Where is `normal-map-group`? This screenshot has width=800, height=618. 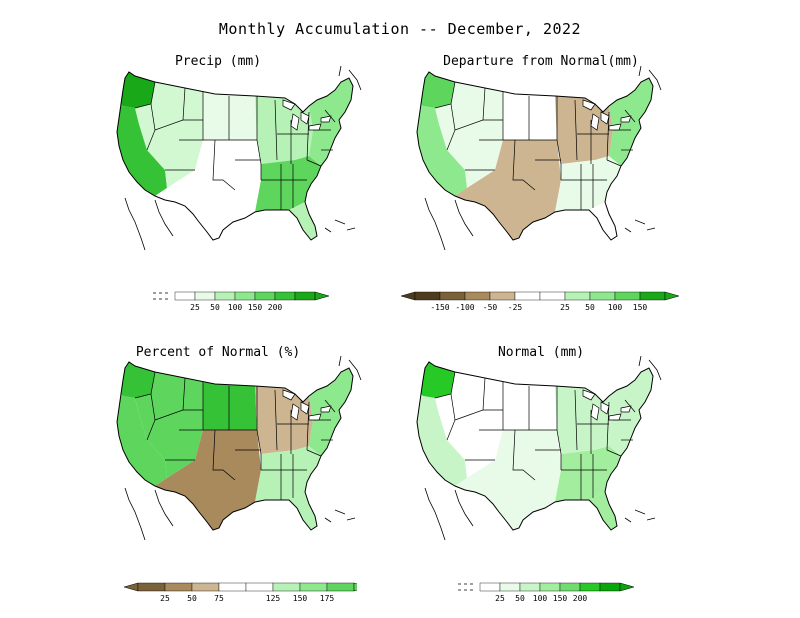 normal-map-group is located at coordinates (539, 448).